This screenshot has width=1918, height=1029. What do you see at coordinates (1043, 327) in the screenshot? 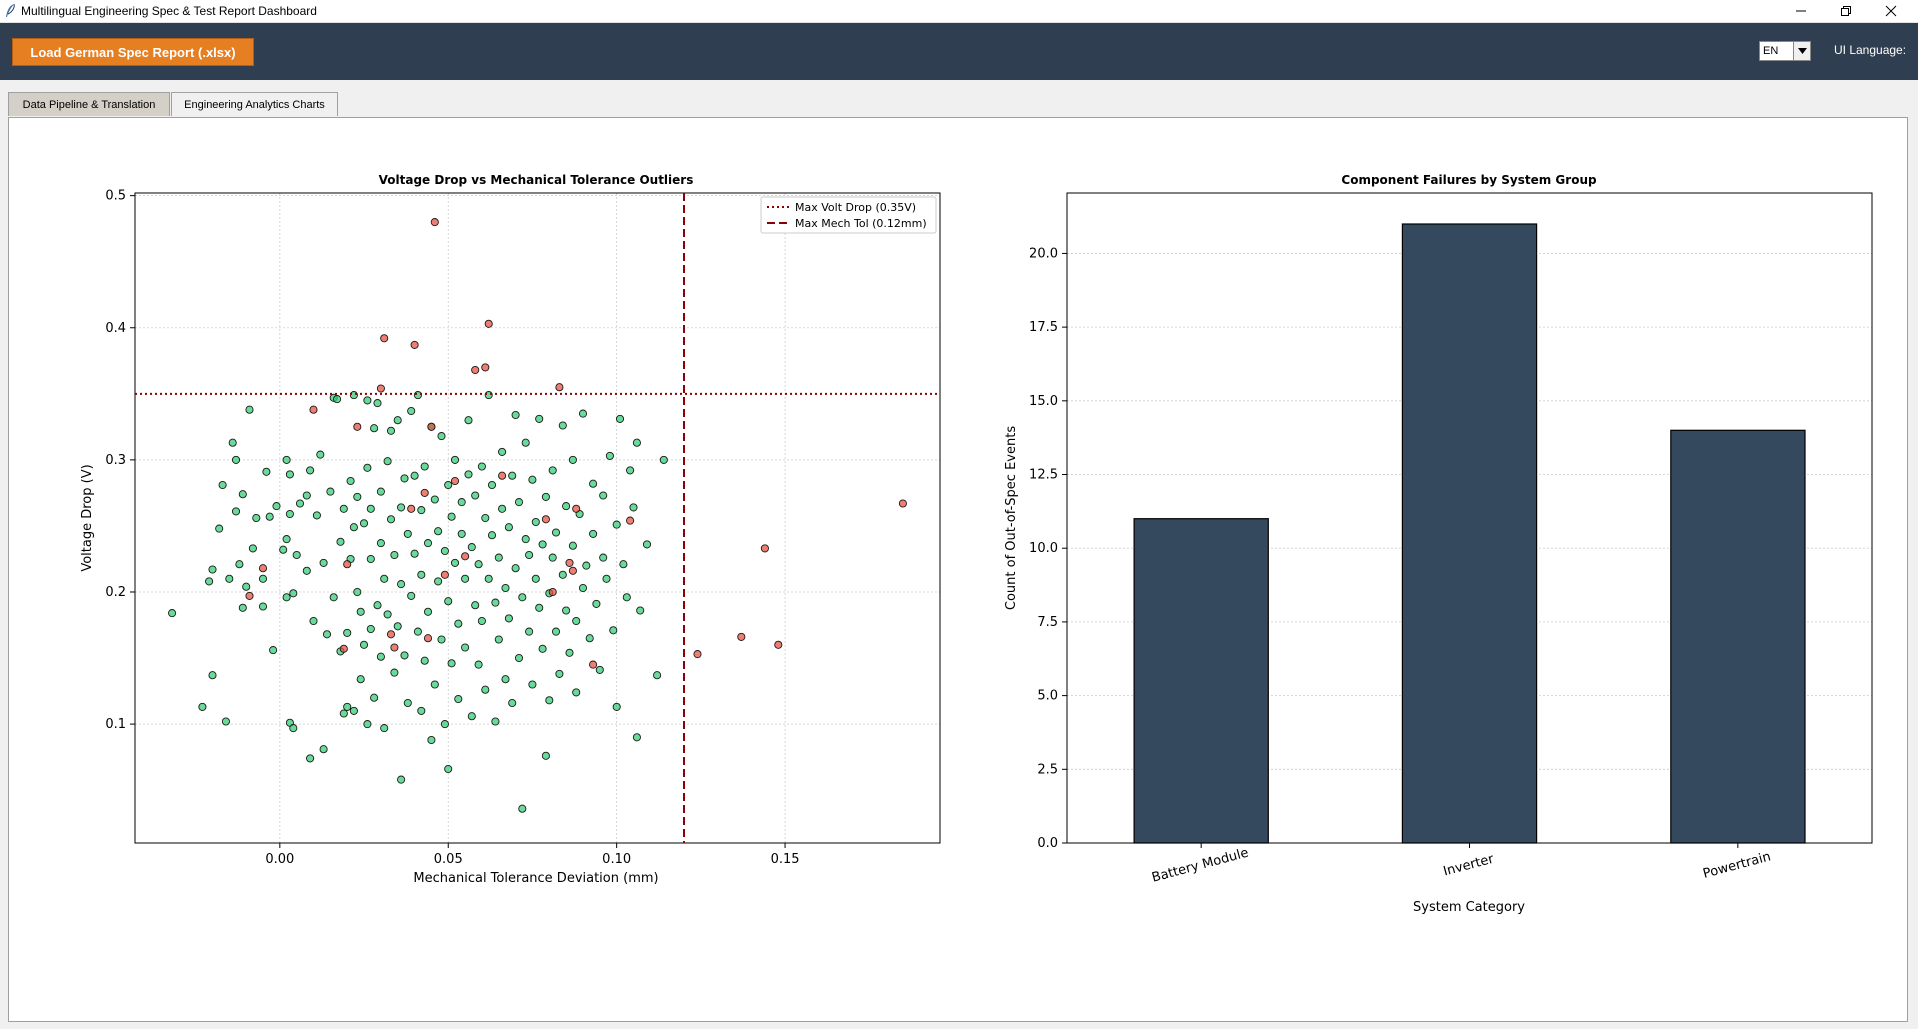
I see `bar-ytick-label: 17.5` at bounding box center [1043, 327].